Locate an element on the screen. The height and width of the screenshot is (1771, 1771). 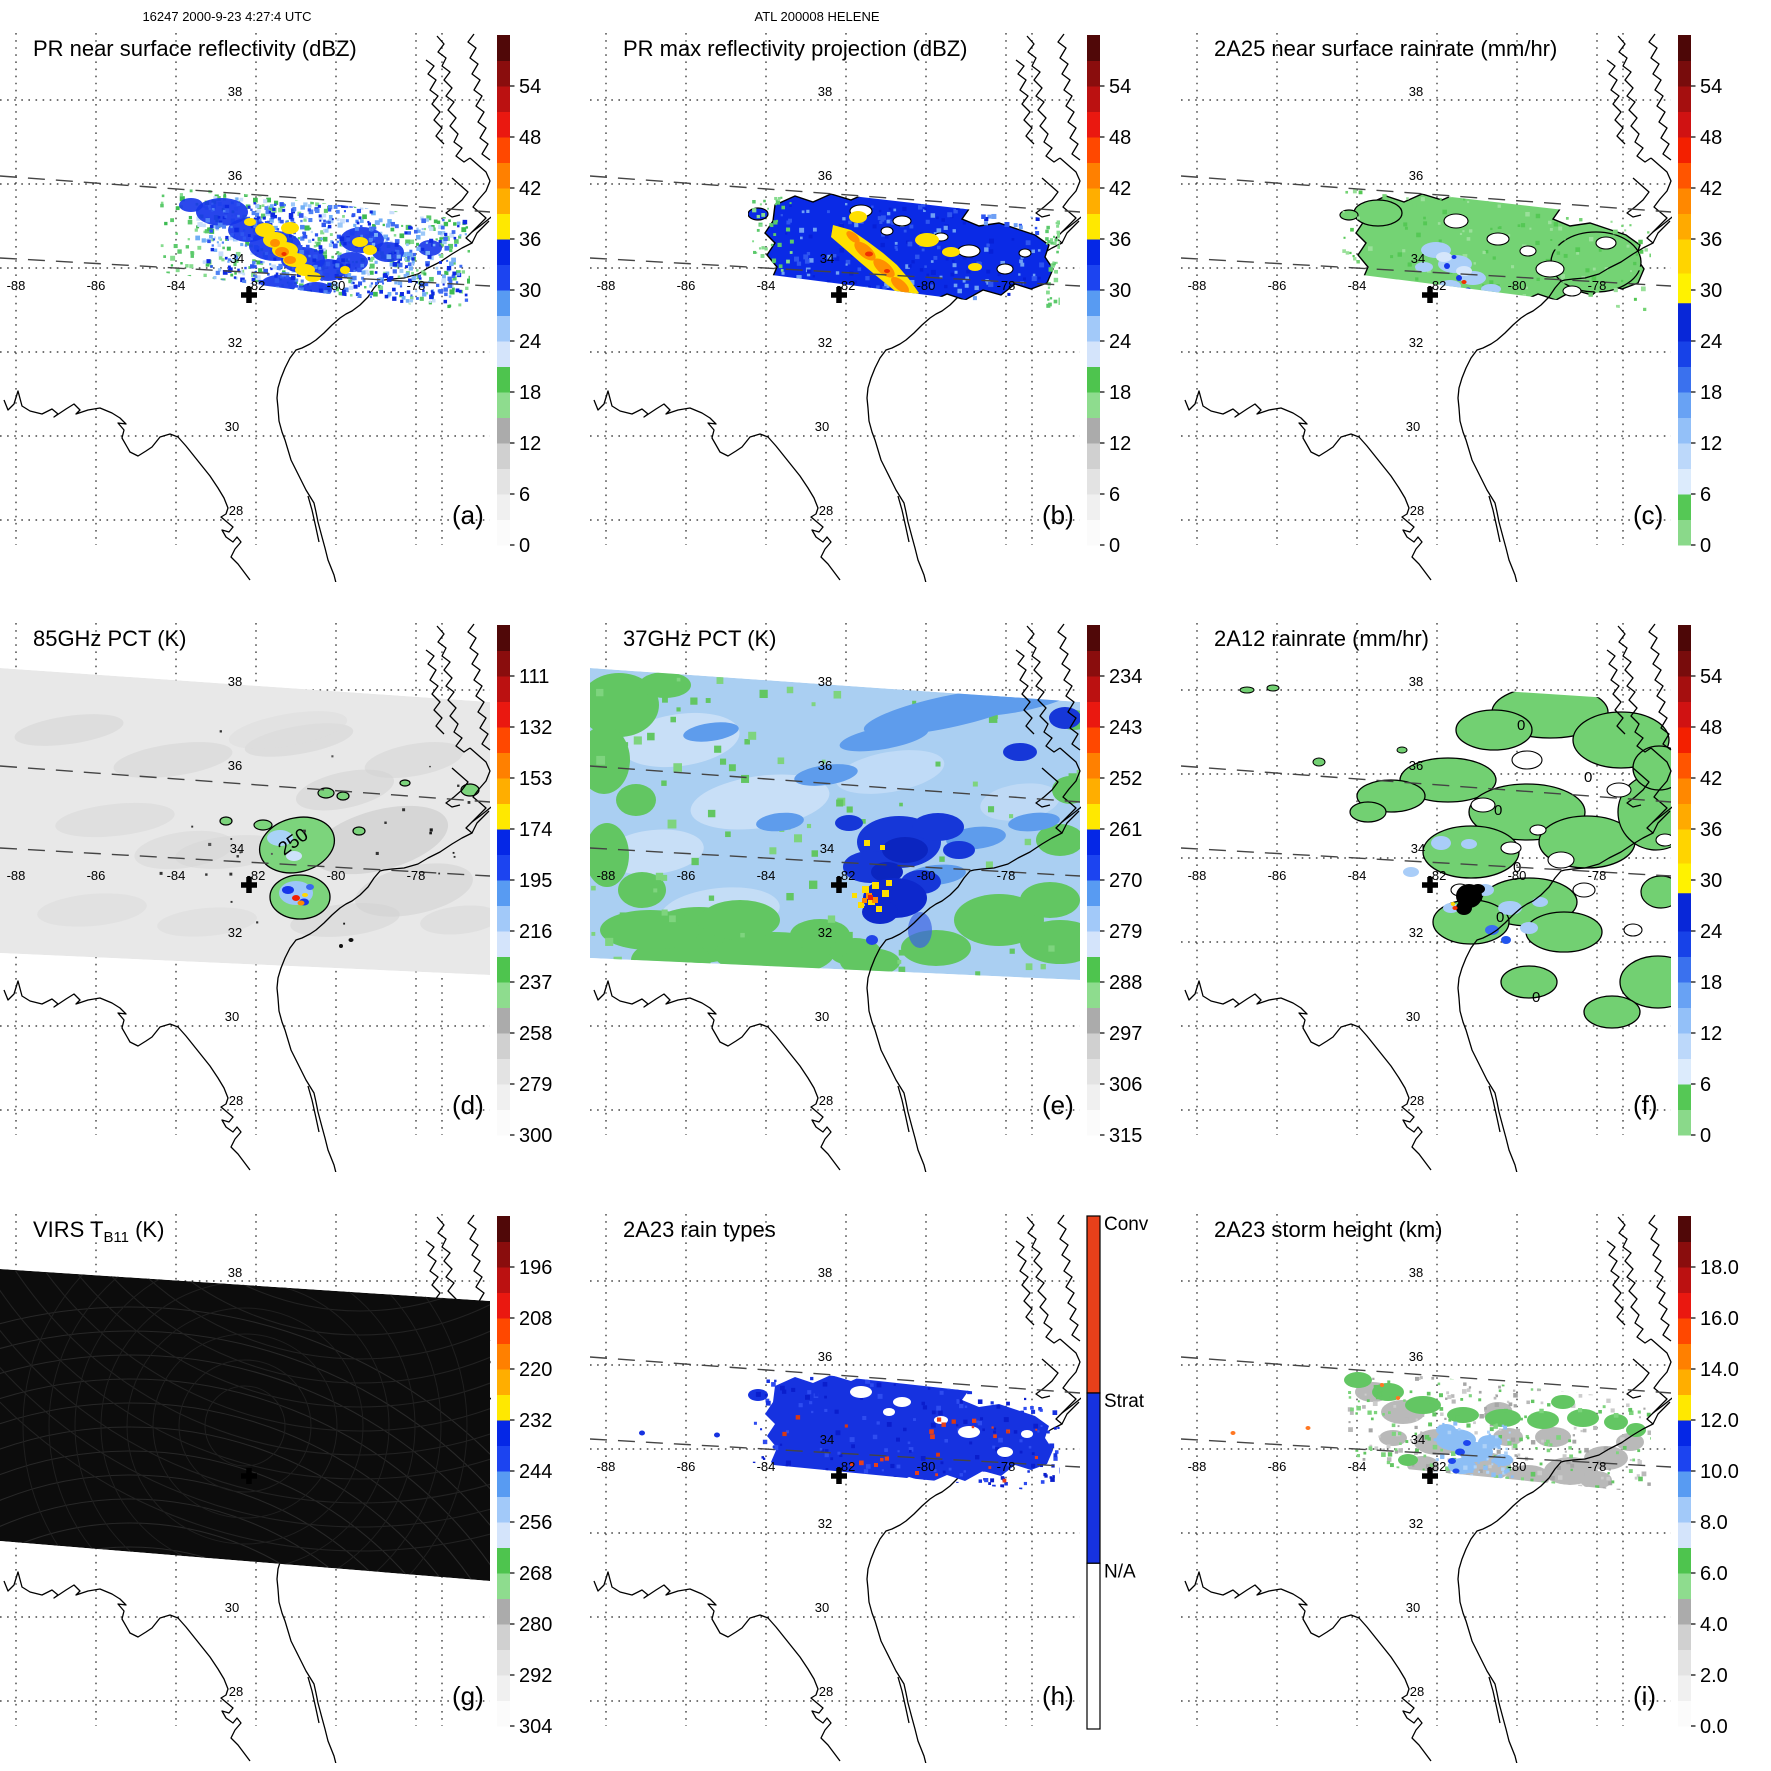
panel-letter: (a) is located at coordinates (468, 515).